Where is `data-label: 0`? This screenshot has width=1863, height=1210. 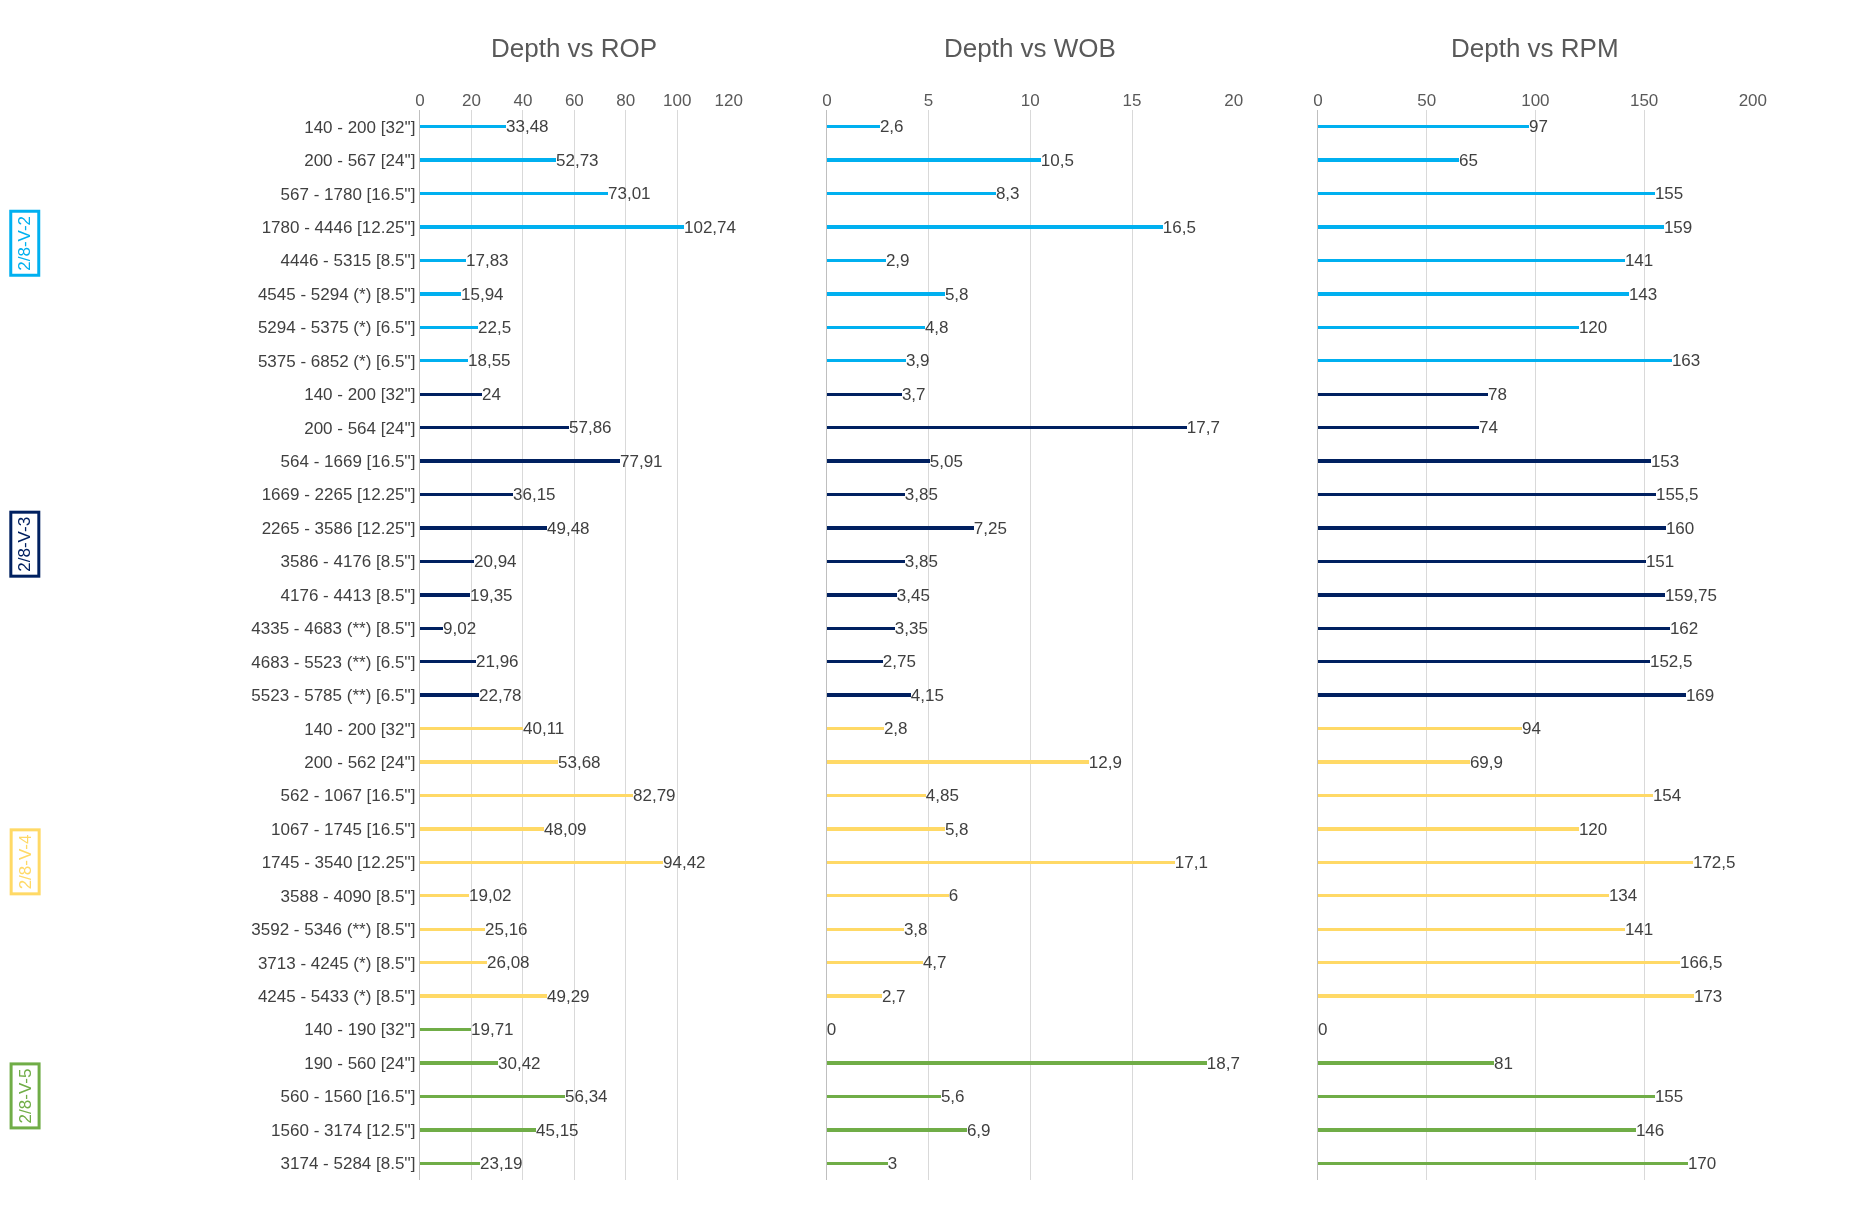 data-label: 0 is located at coordinates (1322, 1029).